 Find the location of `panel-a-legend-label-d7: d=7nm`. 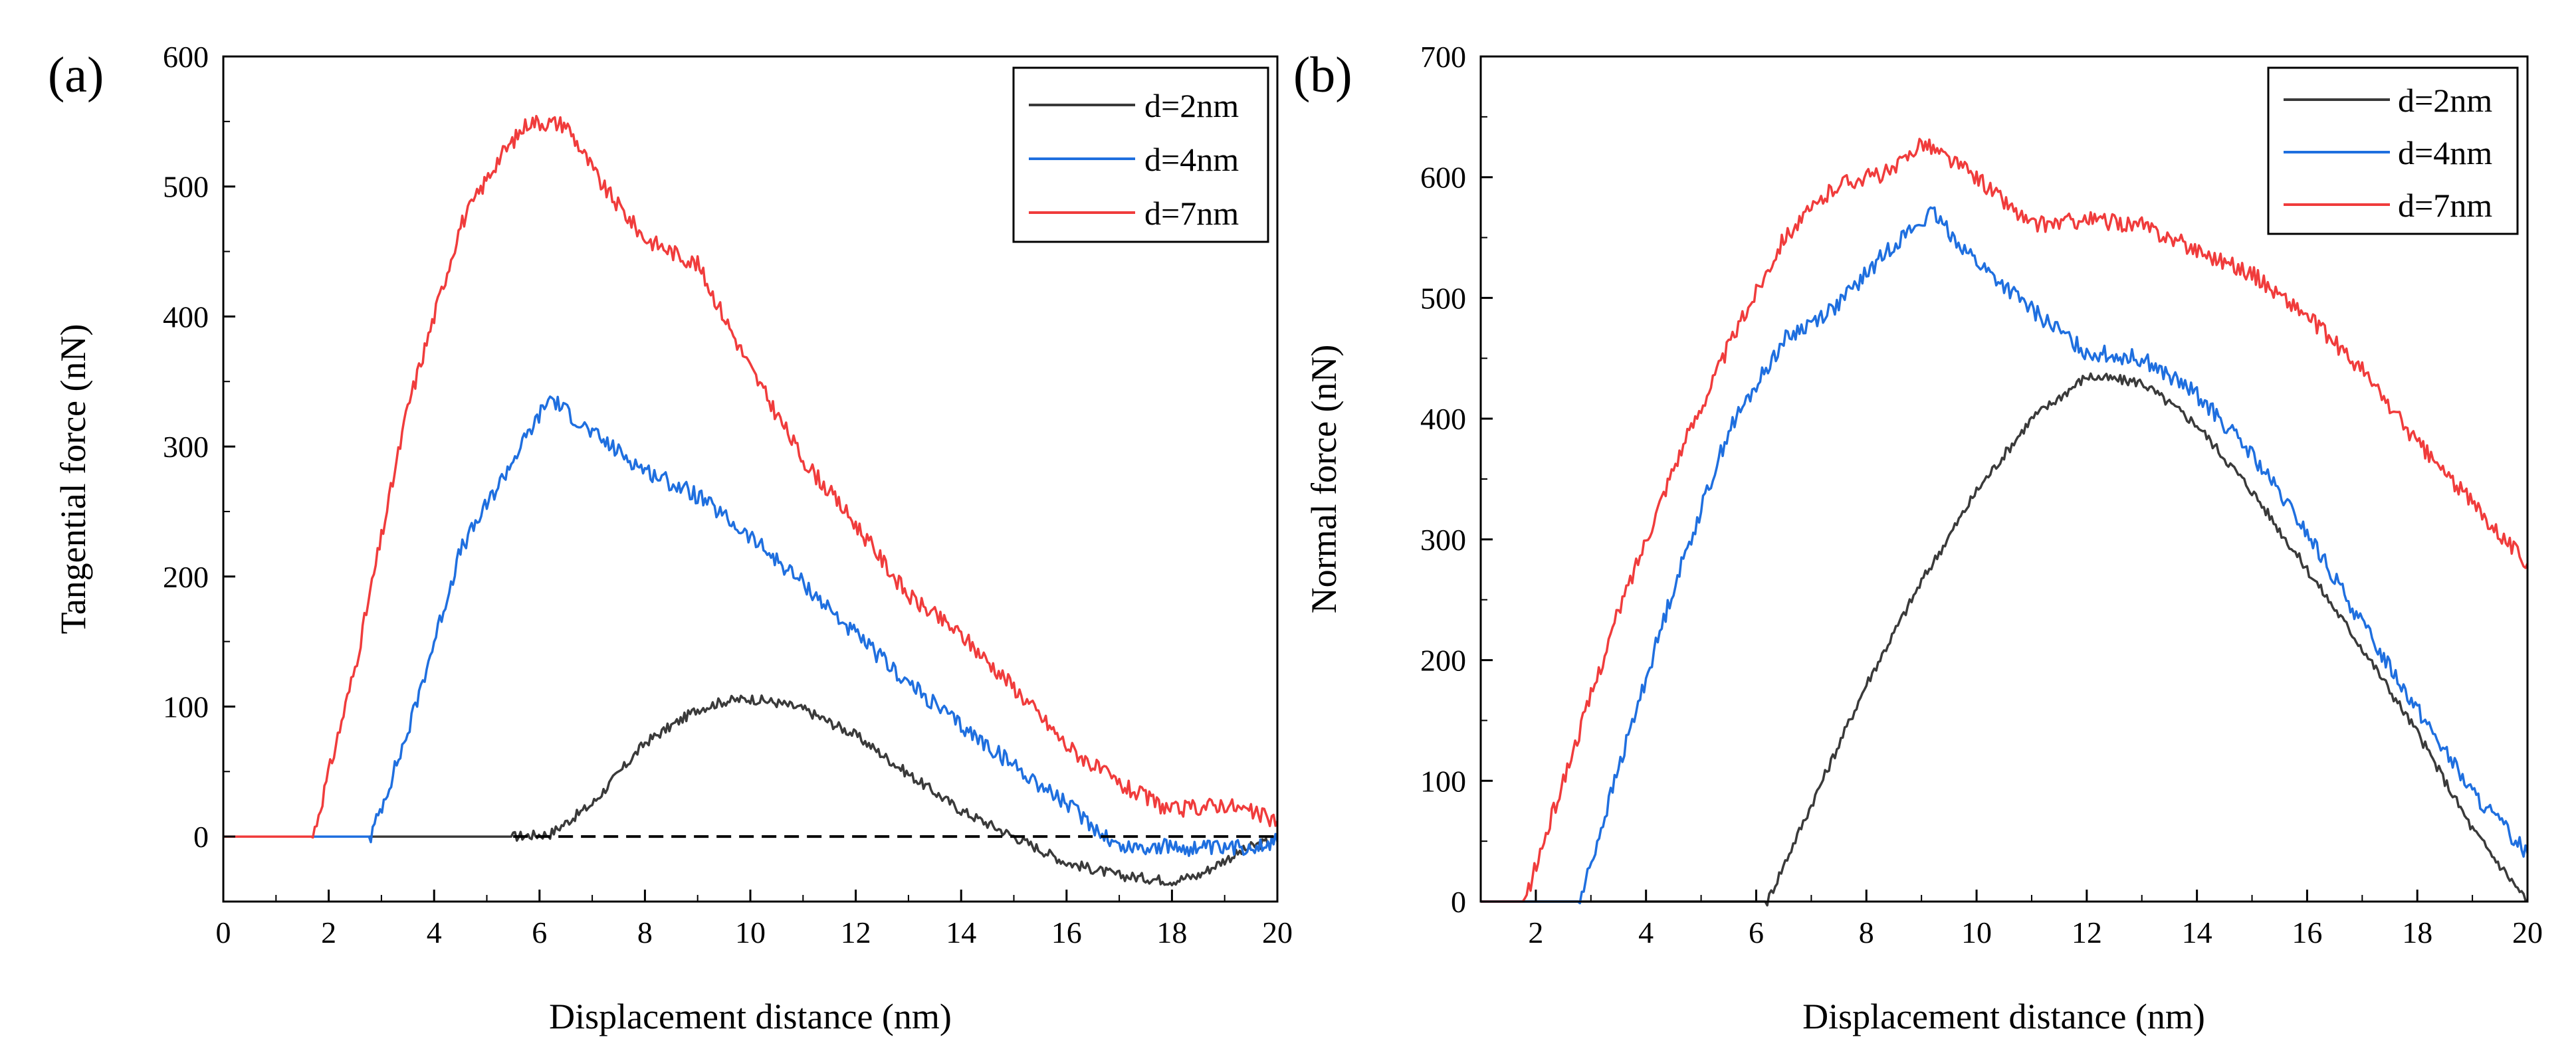

panel-a-legend-label-d7: d=7nm is located at coordinates (1191, 213).